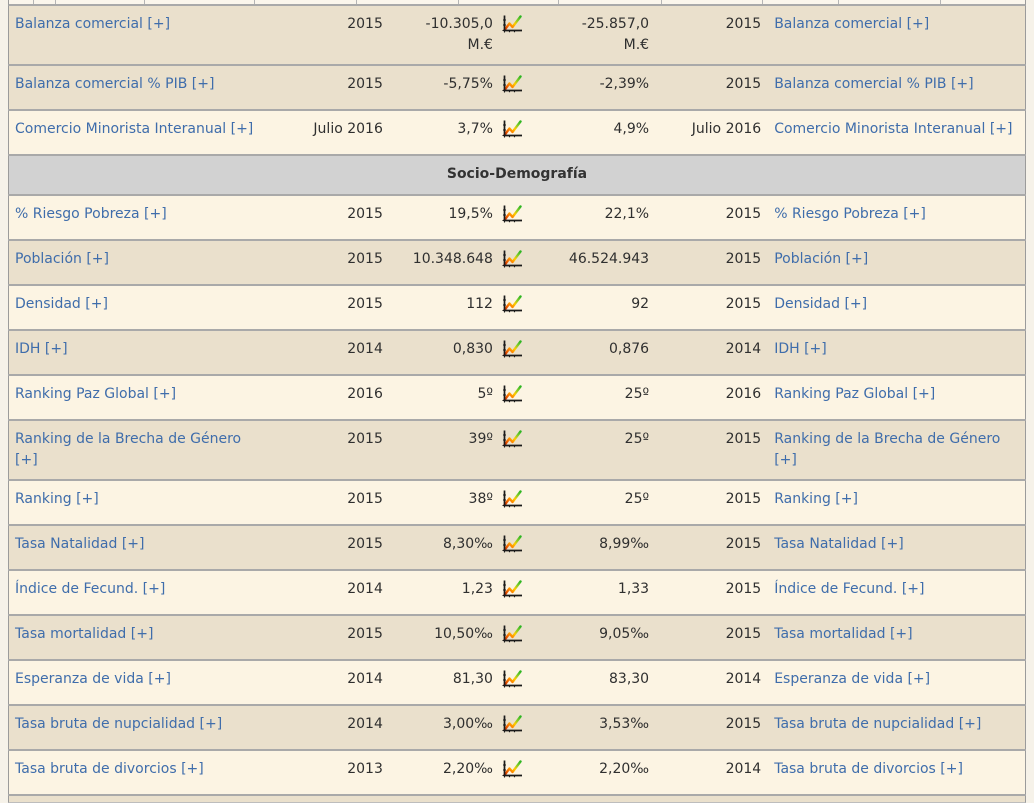  What do you see at coordinates (517, 3) in the screenshot?
I see `table-top-partial-row` at bounding box center [517, 3].